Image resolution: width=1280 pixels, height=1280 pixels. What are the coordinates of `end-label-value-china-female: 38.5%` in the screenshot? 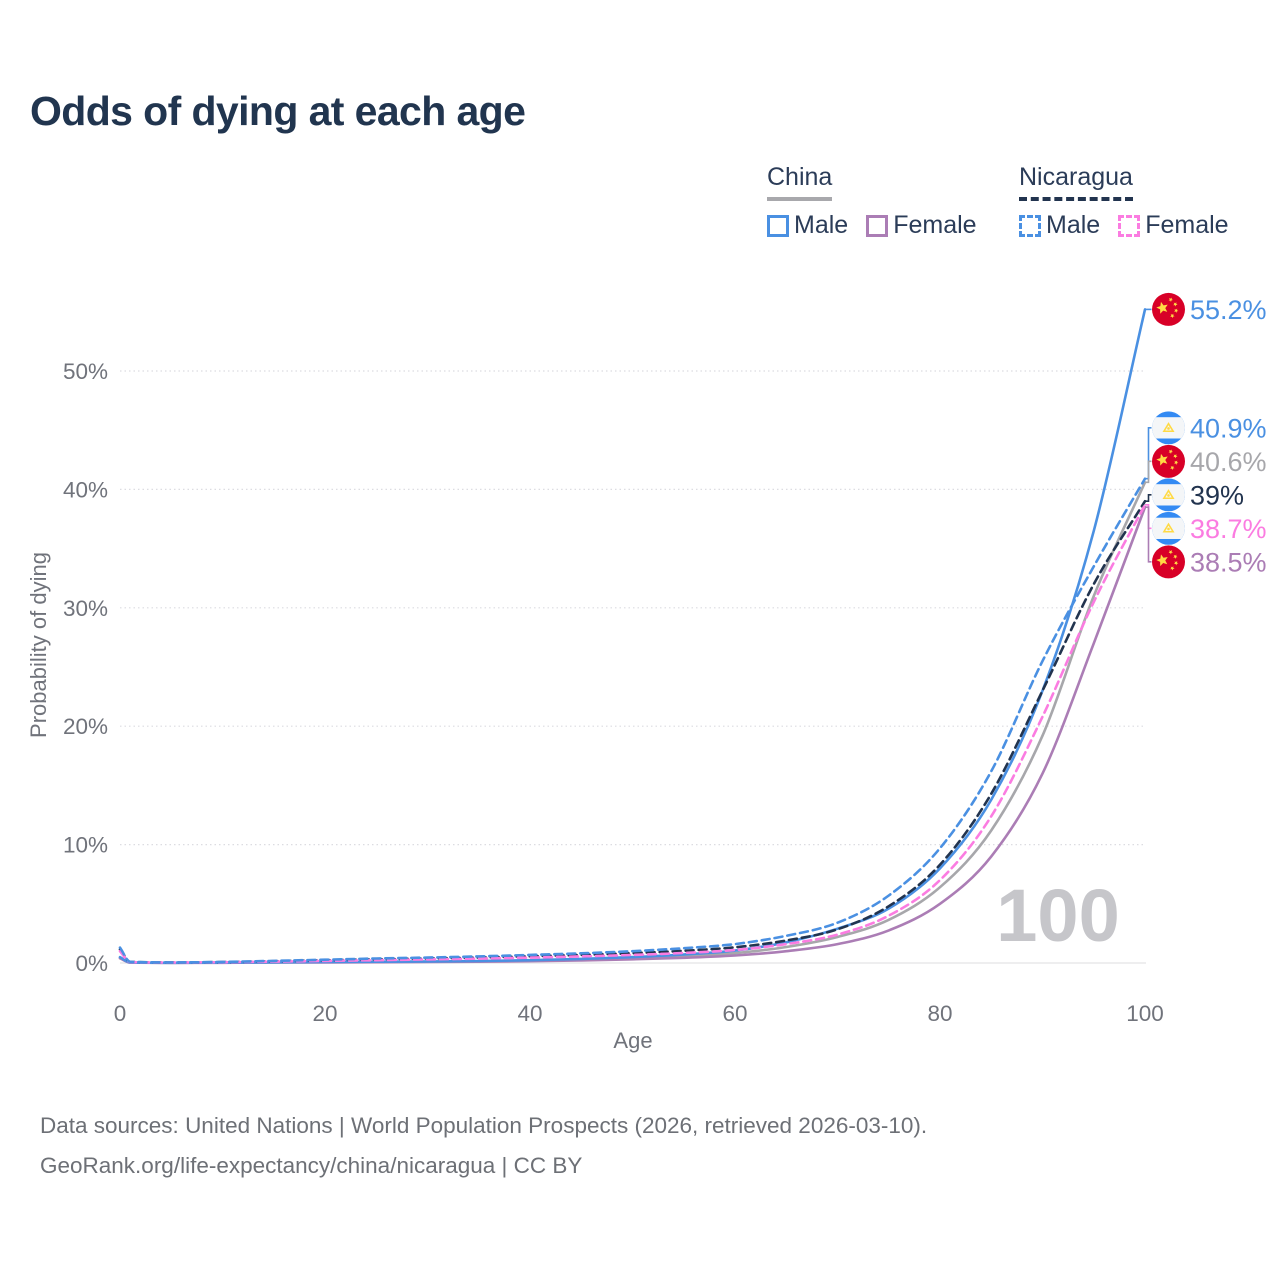 It's located at (1228, 562).